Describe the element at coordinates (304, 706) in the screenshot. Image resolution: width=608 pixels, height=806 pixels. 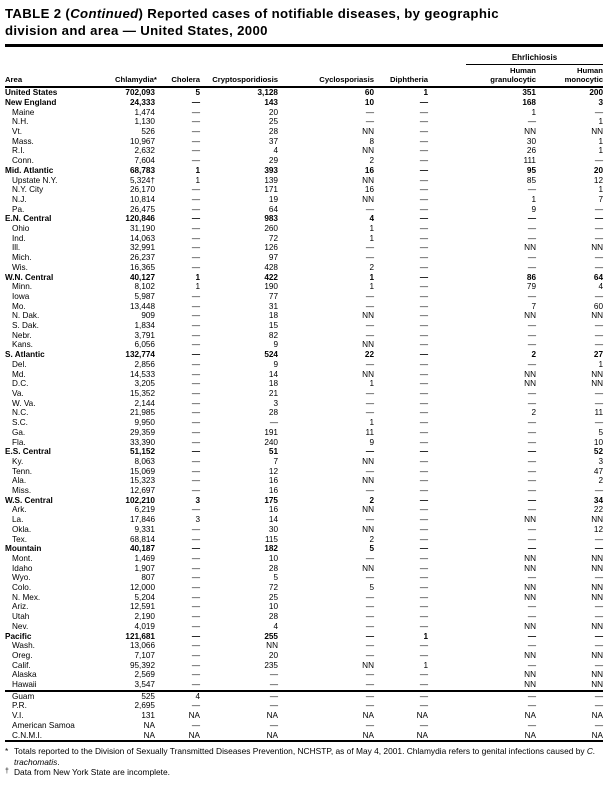
I see `table-row: P.R. 2,695 — — — — — —` at that location.